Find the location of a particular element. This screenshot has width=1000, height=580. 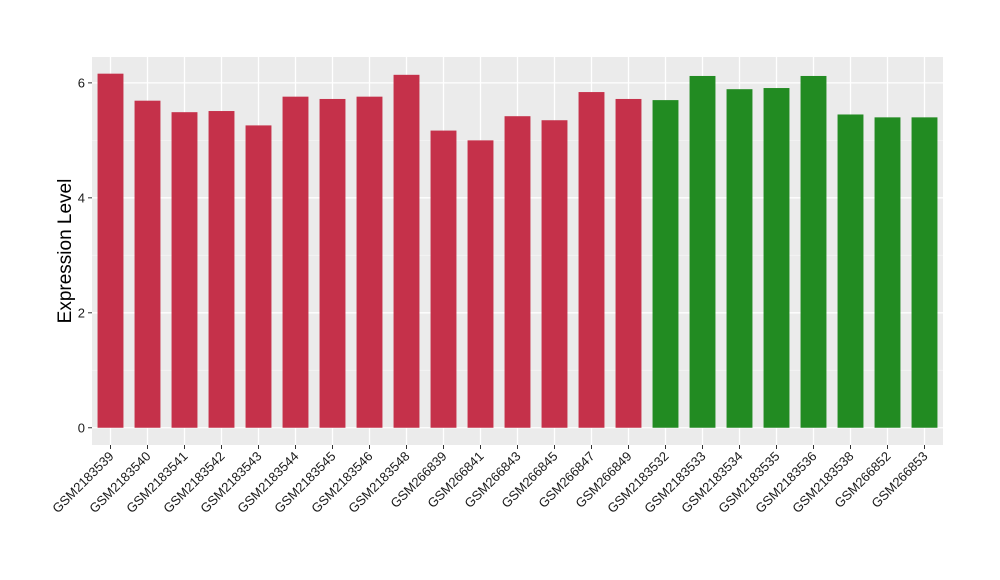

y-tick-label: 4 is located at coordinates (81, 197).